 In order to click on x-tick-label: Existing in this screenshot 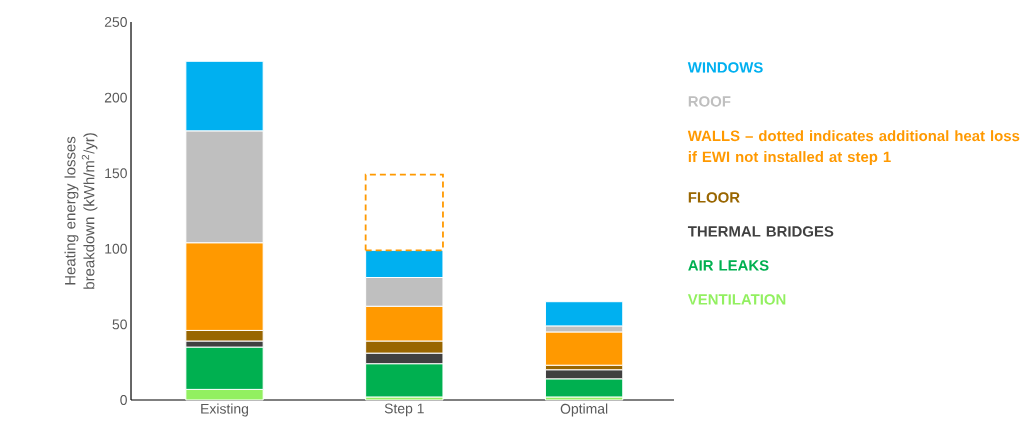, I will do `click(225, 410)`.